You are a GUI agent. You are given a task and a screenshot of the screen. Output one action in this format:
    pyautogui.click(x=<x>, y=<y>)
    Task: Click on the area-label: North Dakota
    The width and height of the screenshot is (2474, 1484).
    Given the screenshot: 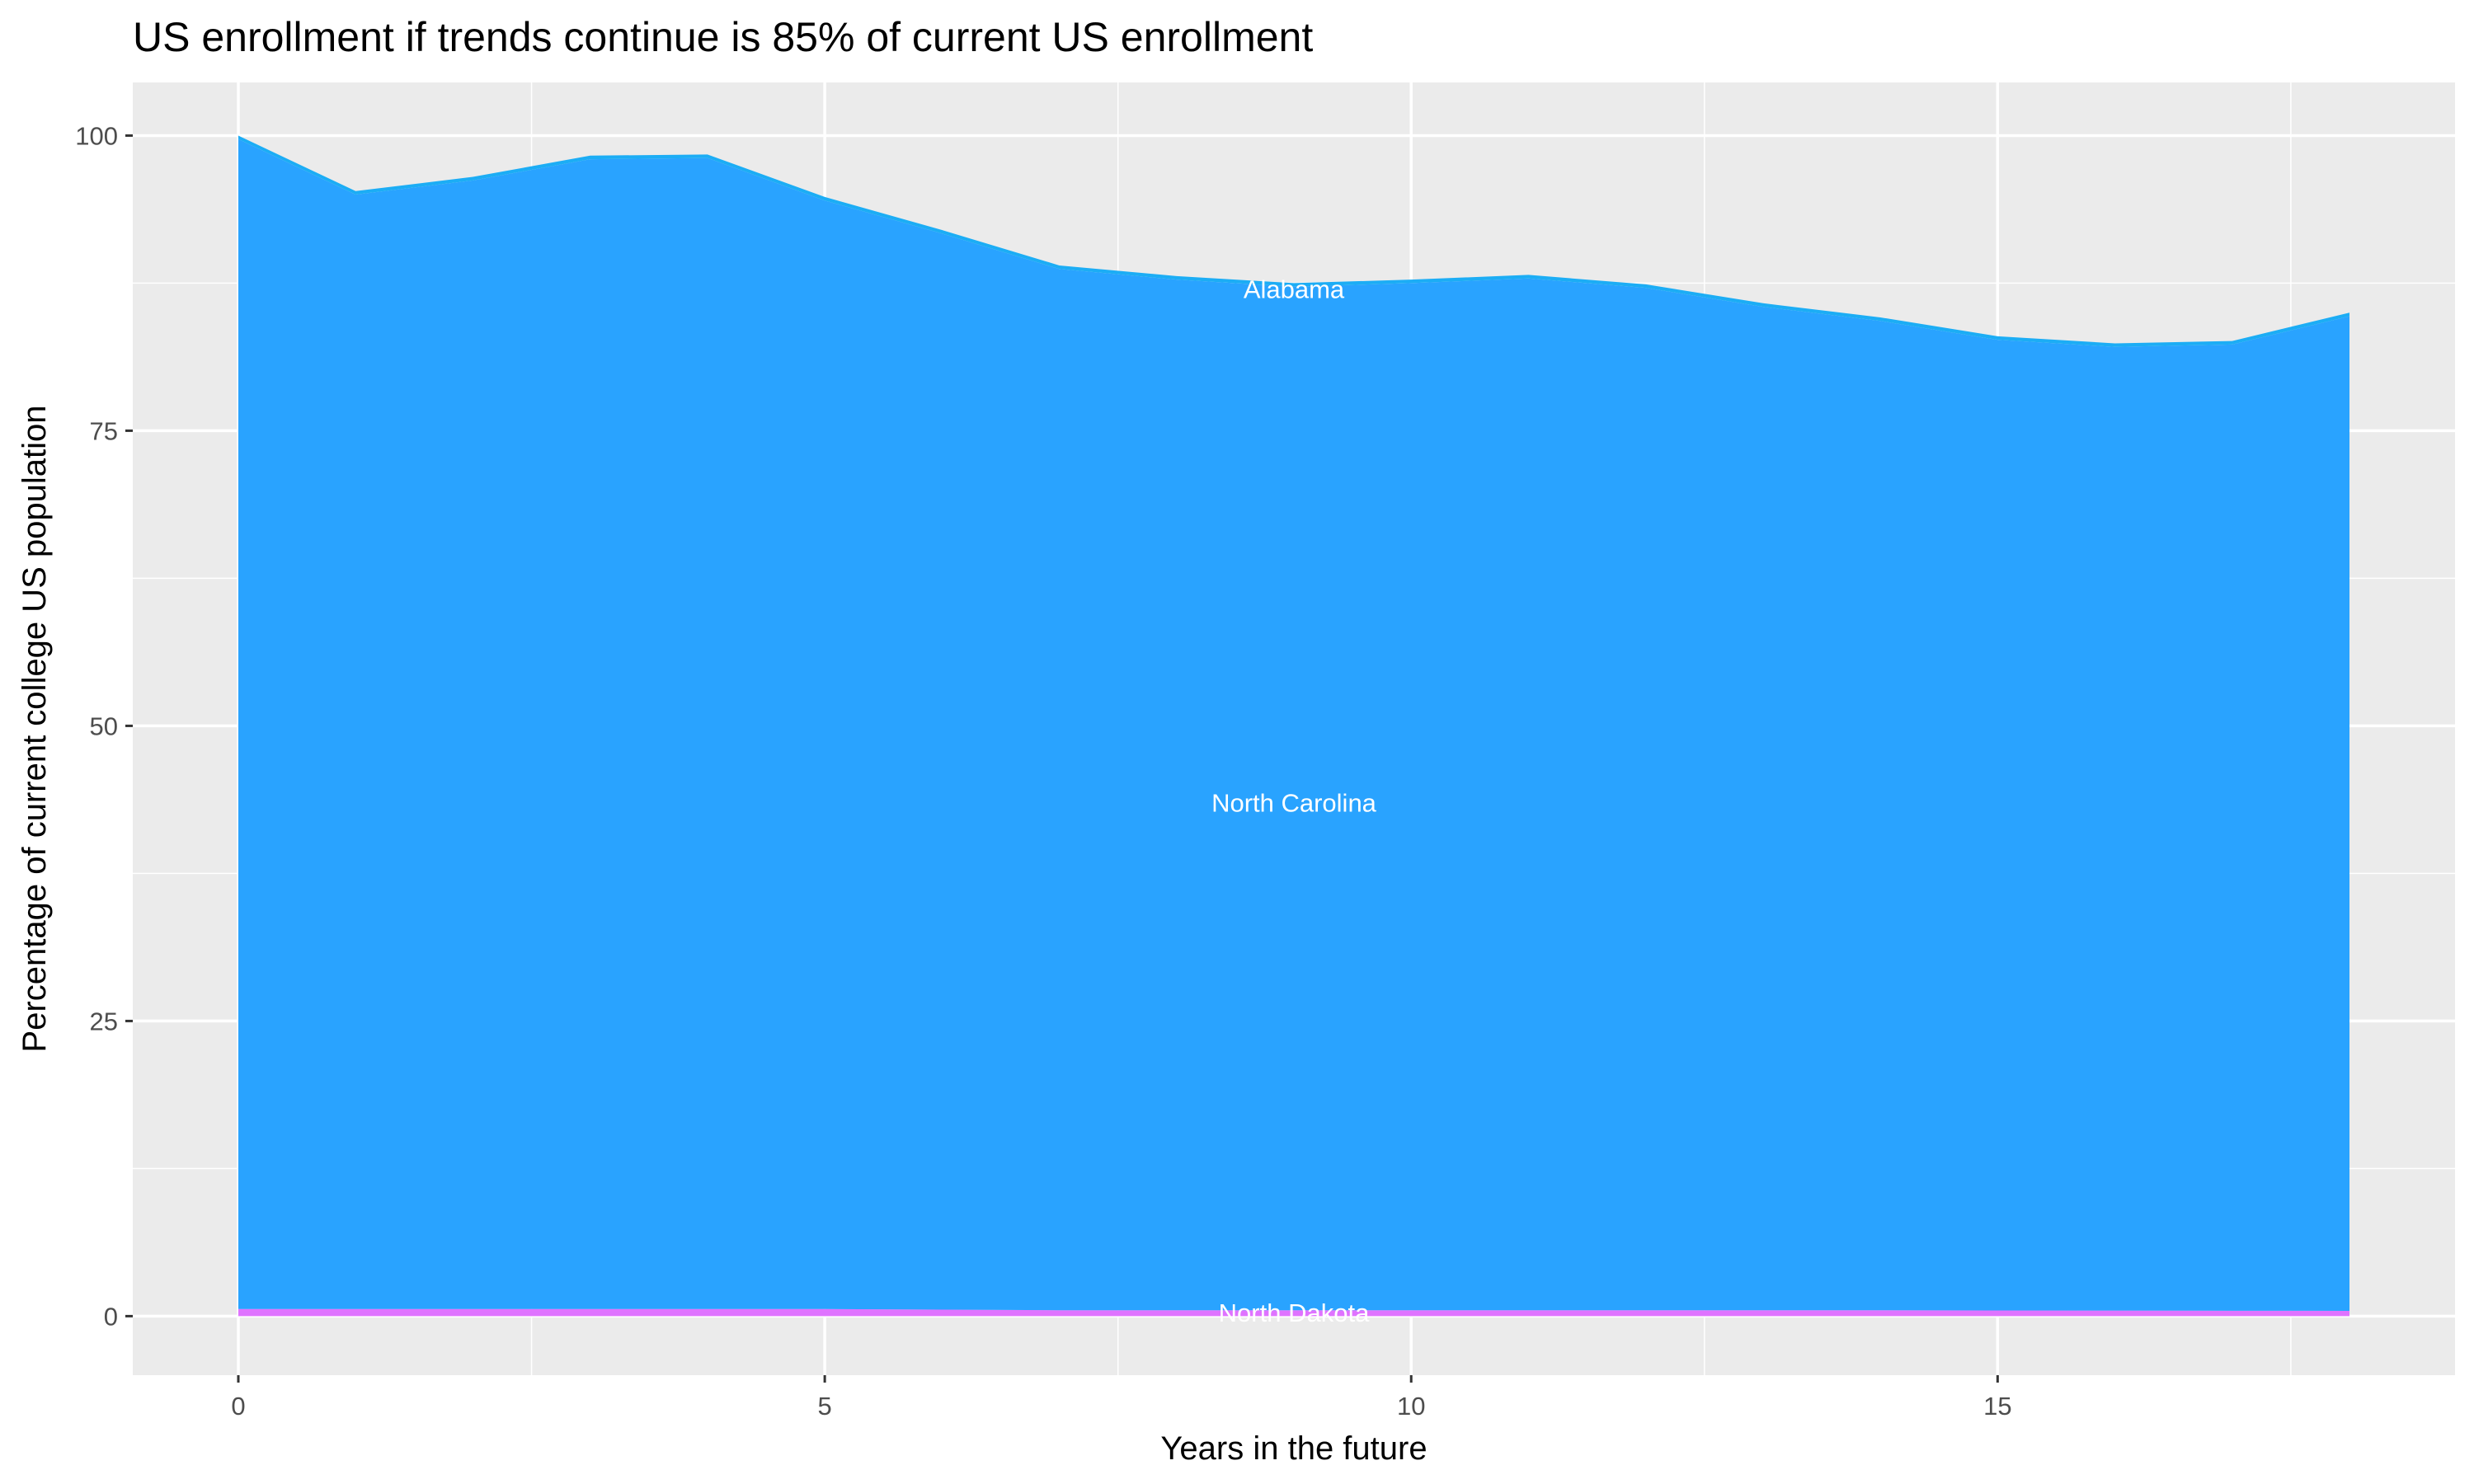 What is the action you would take?
    pyautogui.click(x=1294, y=1312)
    